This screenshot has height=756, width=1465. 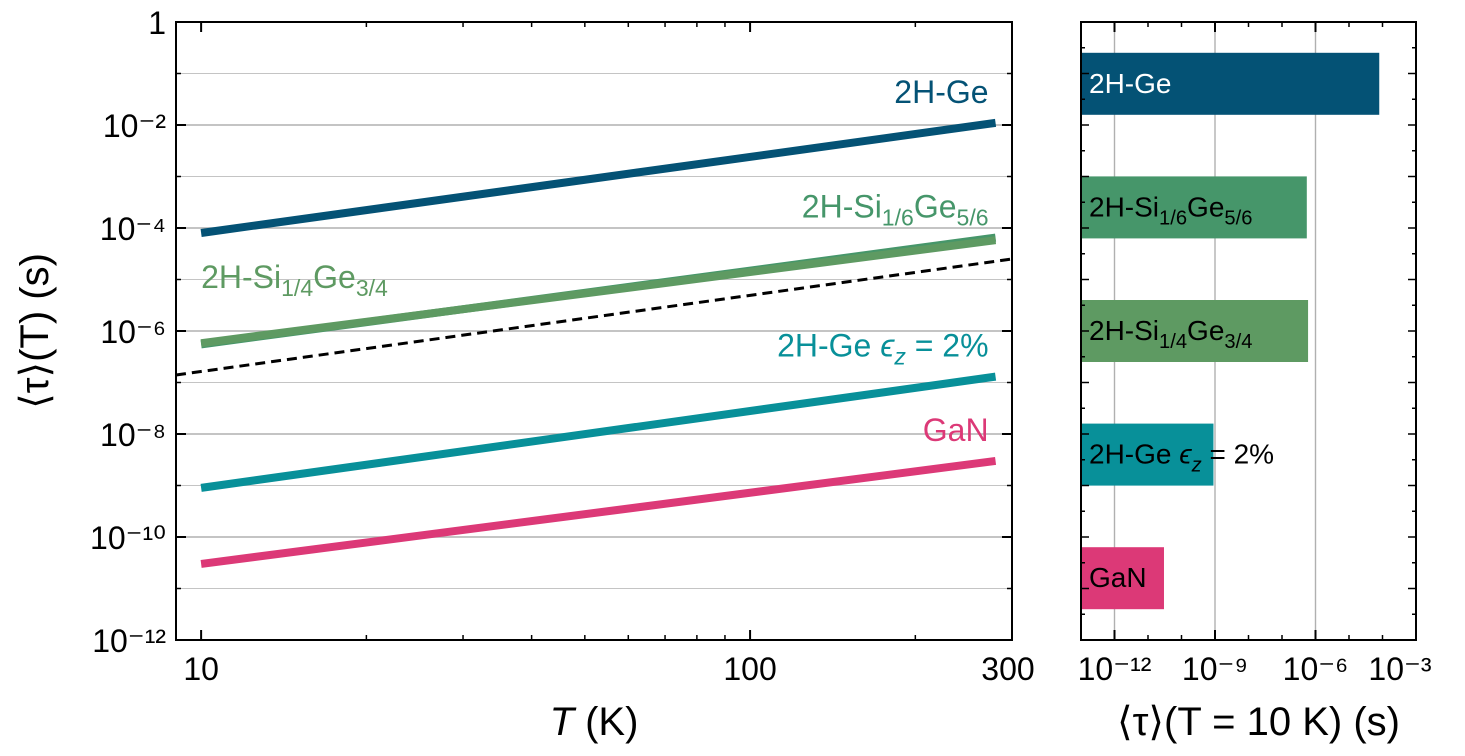 What do you see at coordinates (941, 92) in the screenshot?
I see `series-label-2h-ge: 2H-Ge` at bounding box center [941, 92].